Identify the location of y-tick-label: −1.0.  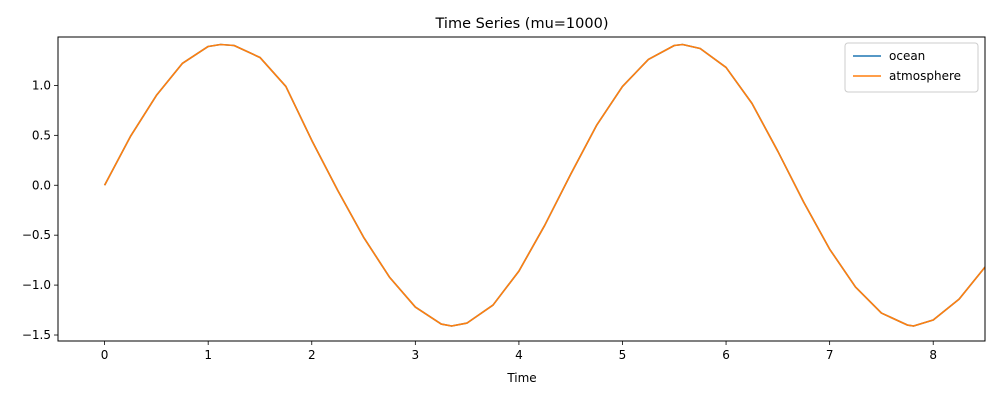
(36, 285).